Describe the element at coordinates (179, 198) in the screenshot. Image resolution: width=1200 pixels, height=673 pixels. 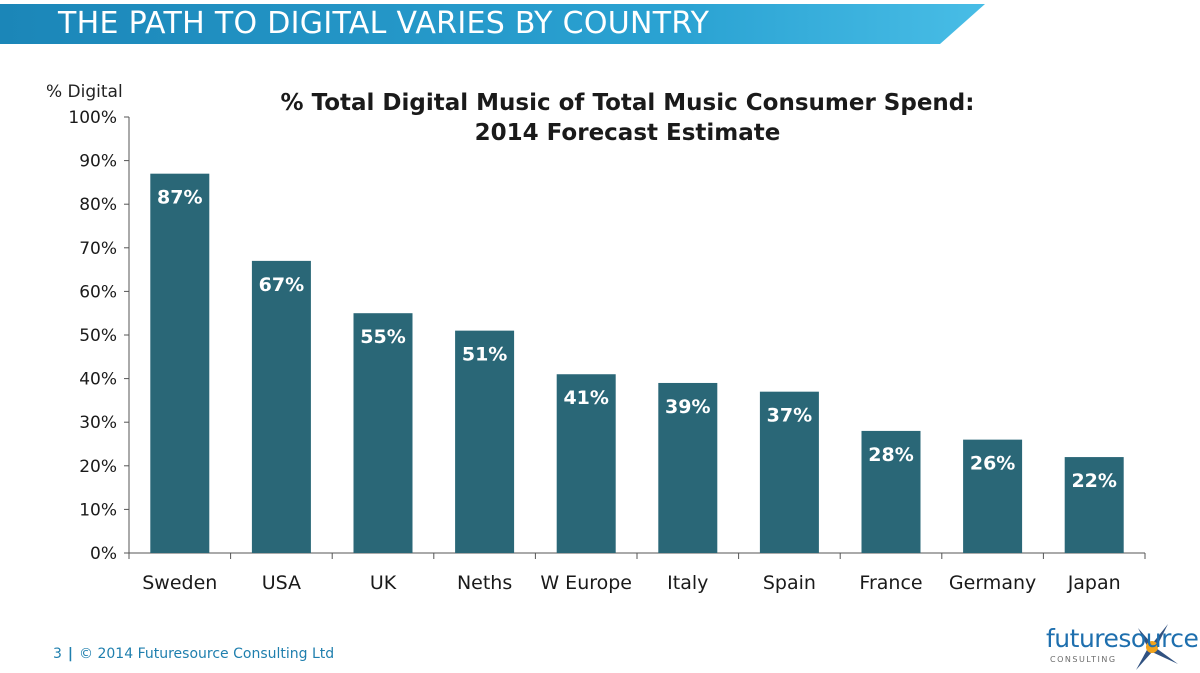
I see `bar-data-label: 87%` at that location.